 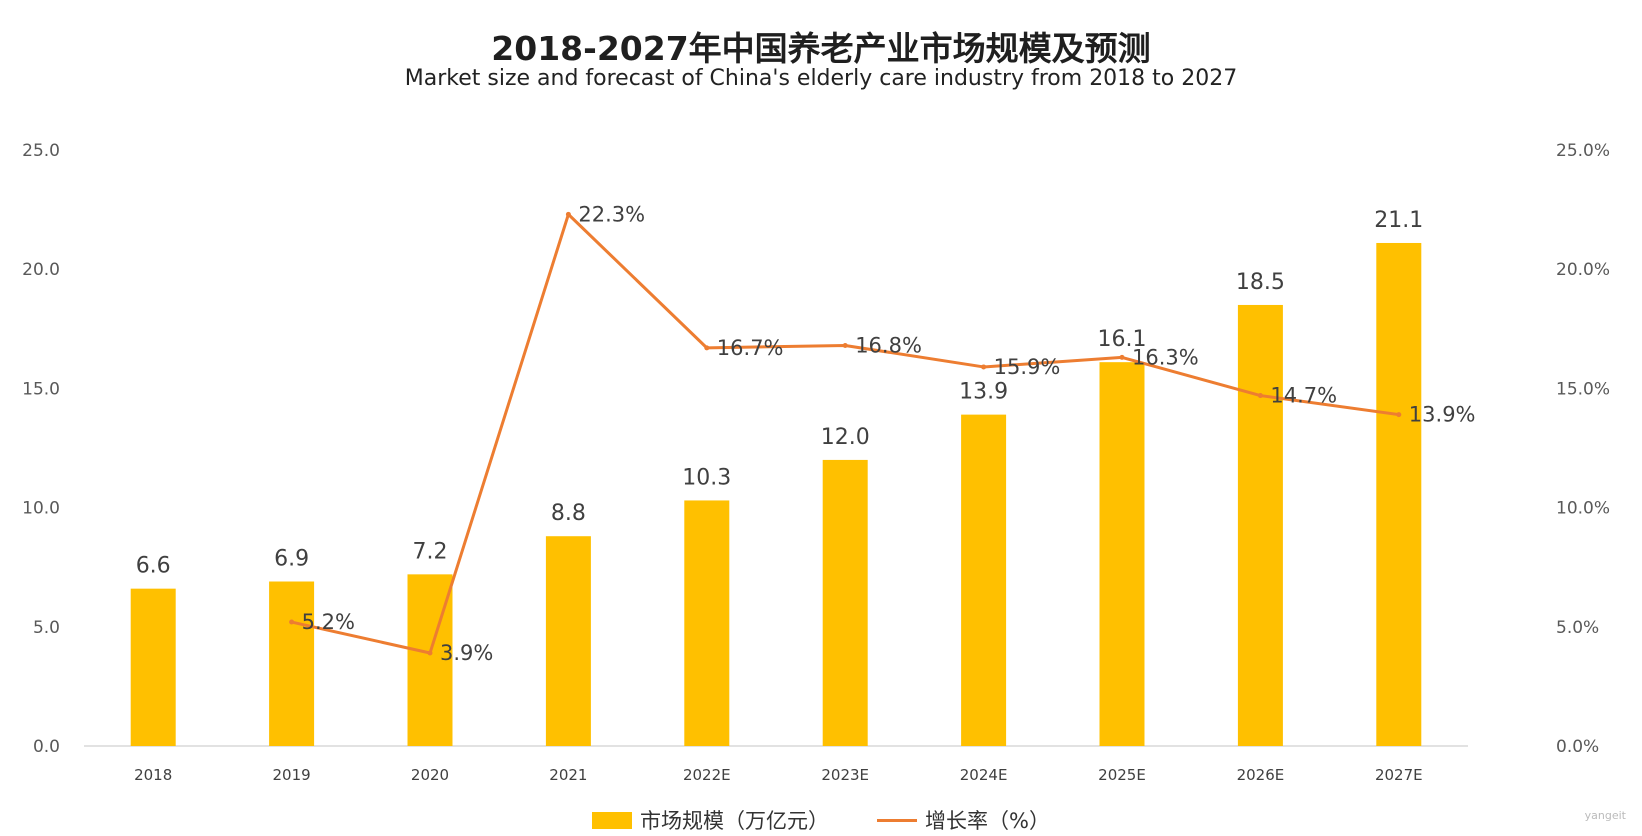 I want to click on y-right-tick-label: 15.0%, so click(x=1583, y=389).